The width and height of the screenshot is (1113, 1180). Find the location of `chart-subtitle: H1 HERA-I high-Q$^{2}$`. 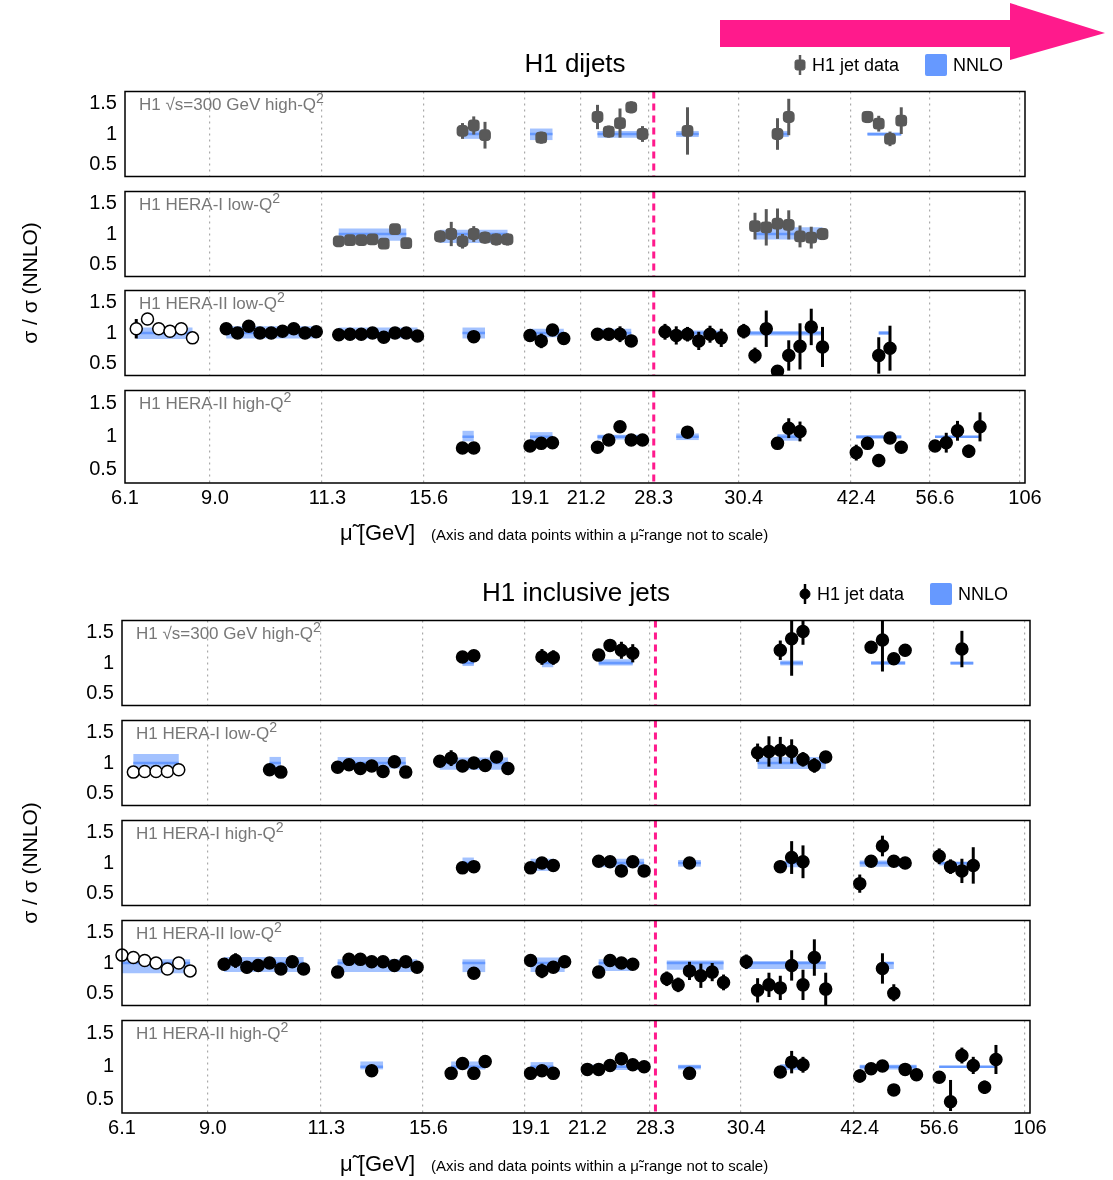

chart-subtitle: H1 HERA-I high-Q$^{2}$ is located at coordinates (210, 831).